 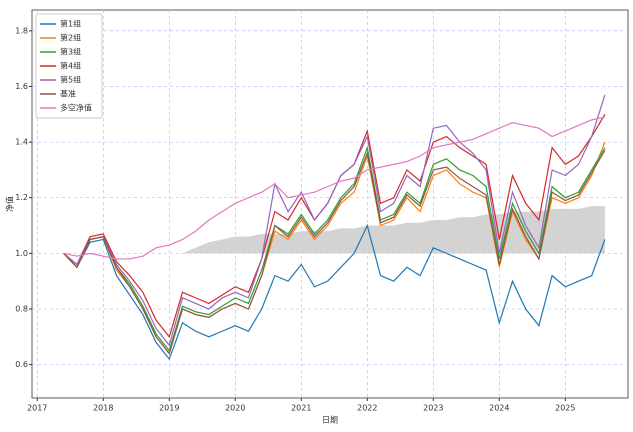 I want to click on excess-area, so click(x=334, y=230).